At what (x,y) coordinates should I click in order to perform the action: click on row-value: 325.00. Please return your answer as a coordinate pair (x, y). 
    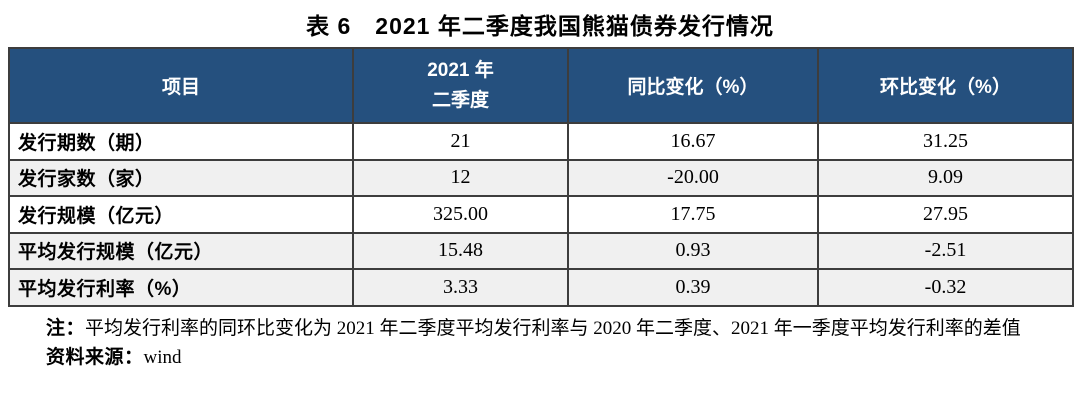
    Looking at the image, I should click on (460, 214).